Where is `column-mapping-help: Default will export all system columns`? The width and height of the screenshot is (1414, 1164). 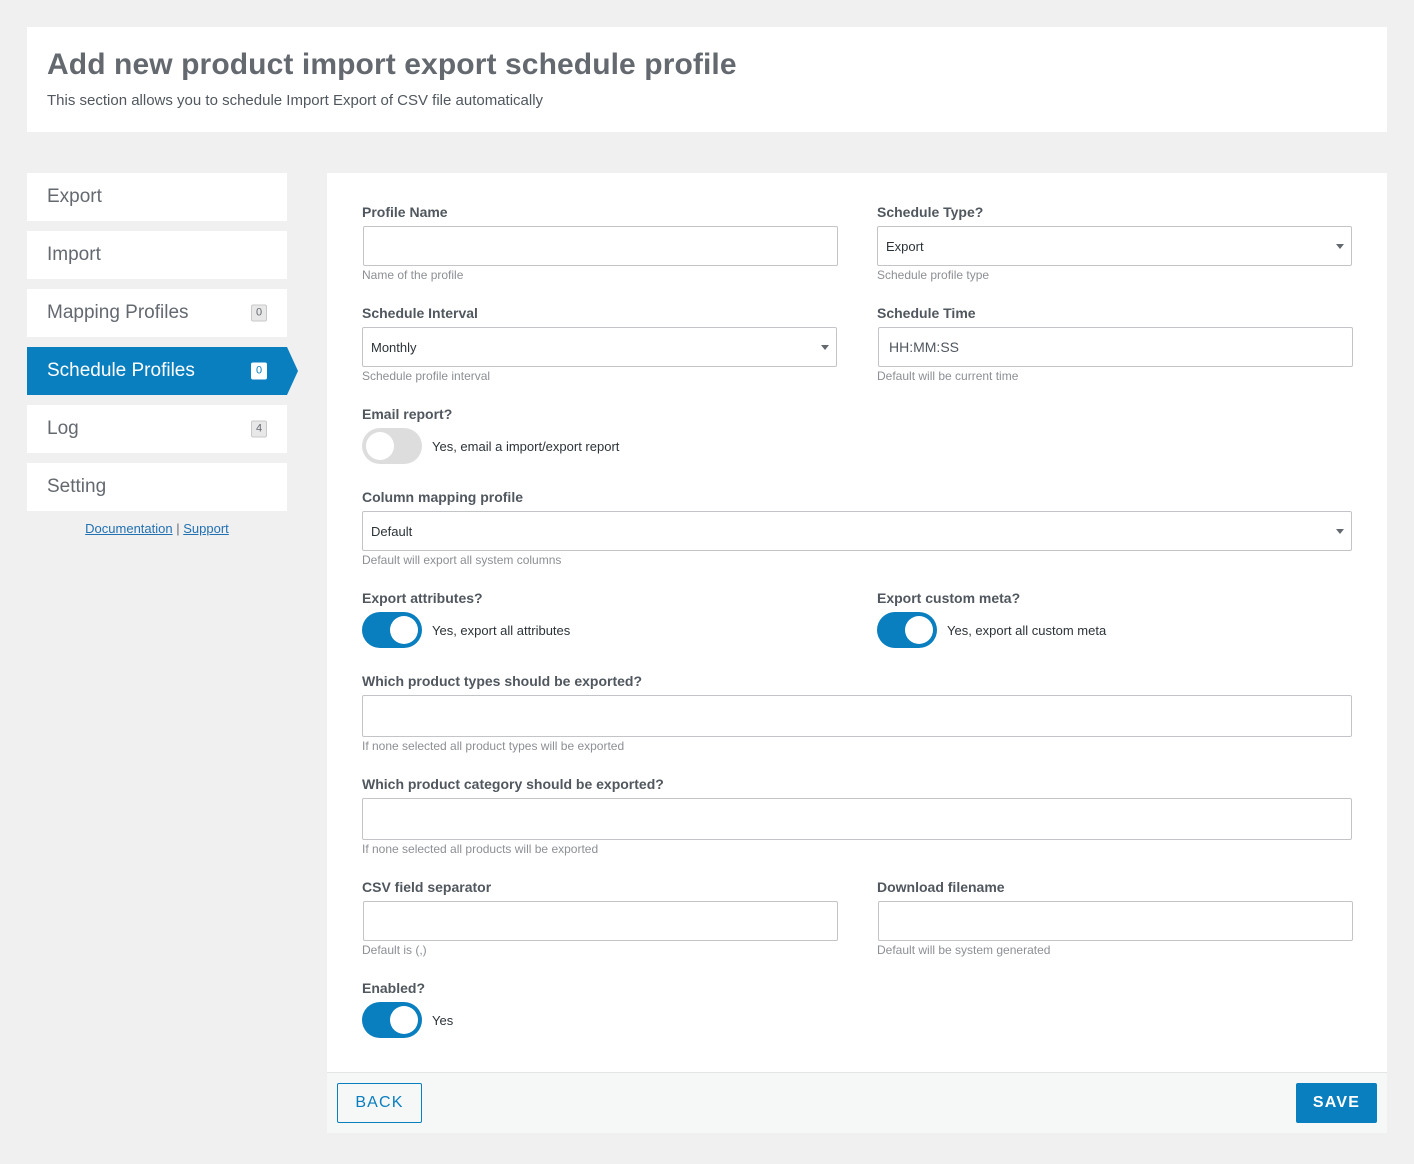 column-mapping-help: Default will export all system columns is located at coordinates (462, 560).